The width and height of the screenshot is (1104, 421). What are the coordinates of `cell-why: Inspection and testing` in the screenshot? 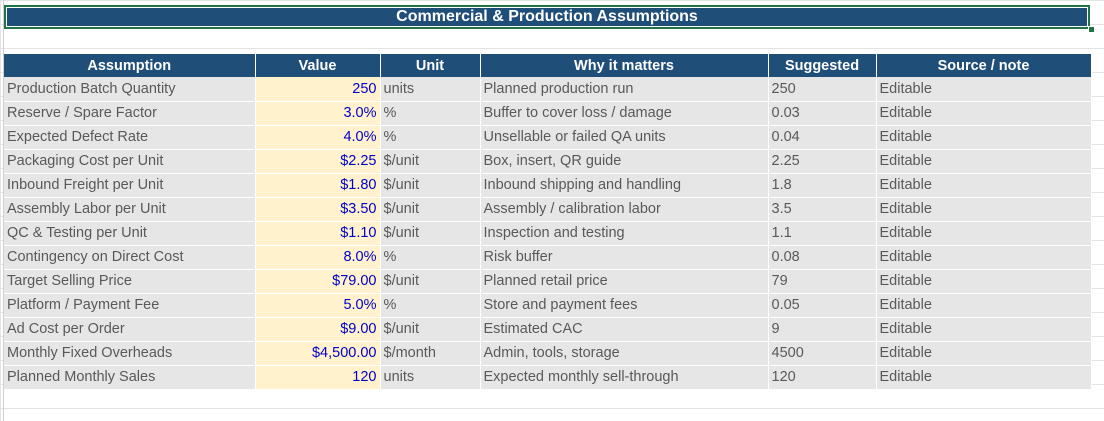 It's located at (624, 233).